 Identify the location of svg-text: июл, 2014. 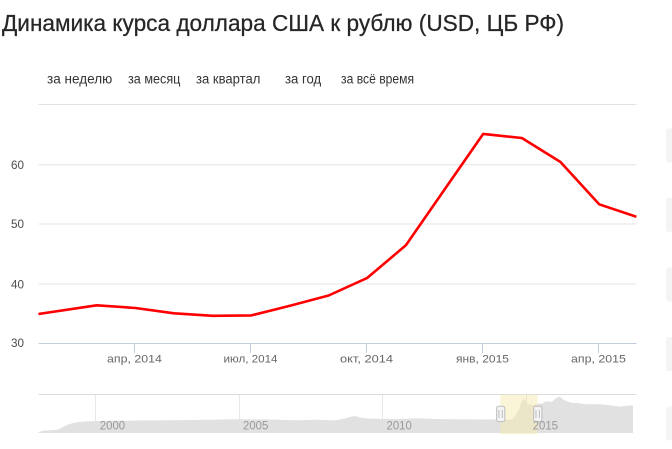
(251, 359).